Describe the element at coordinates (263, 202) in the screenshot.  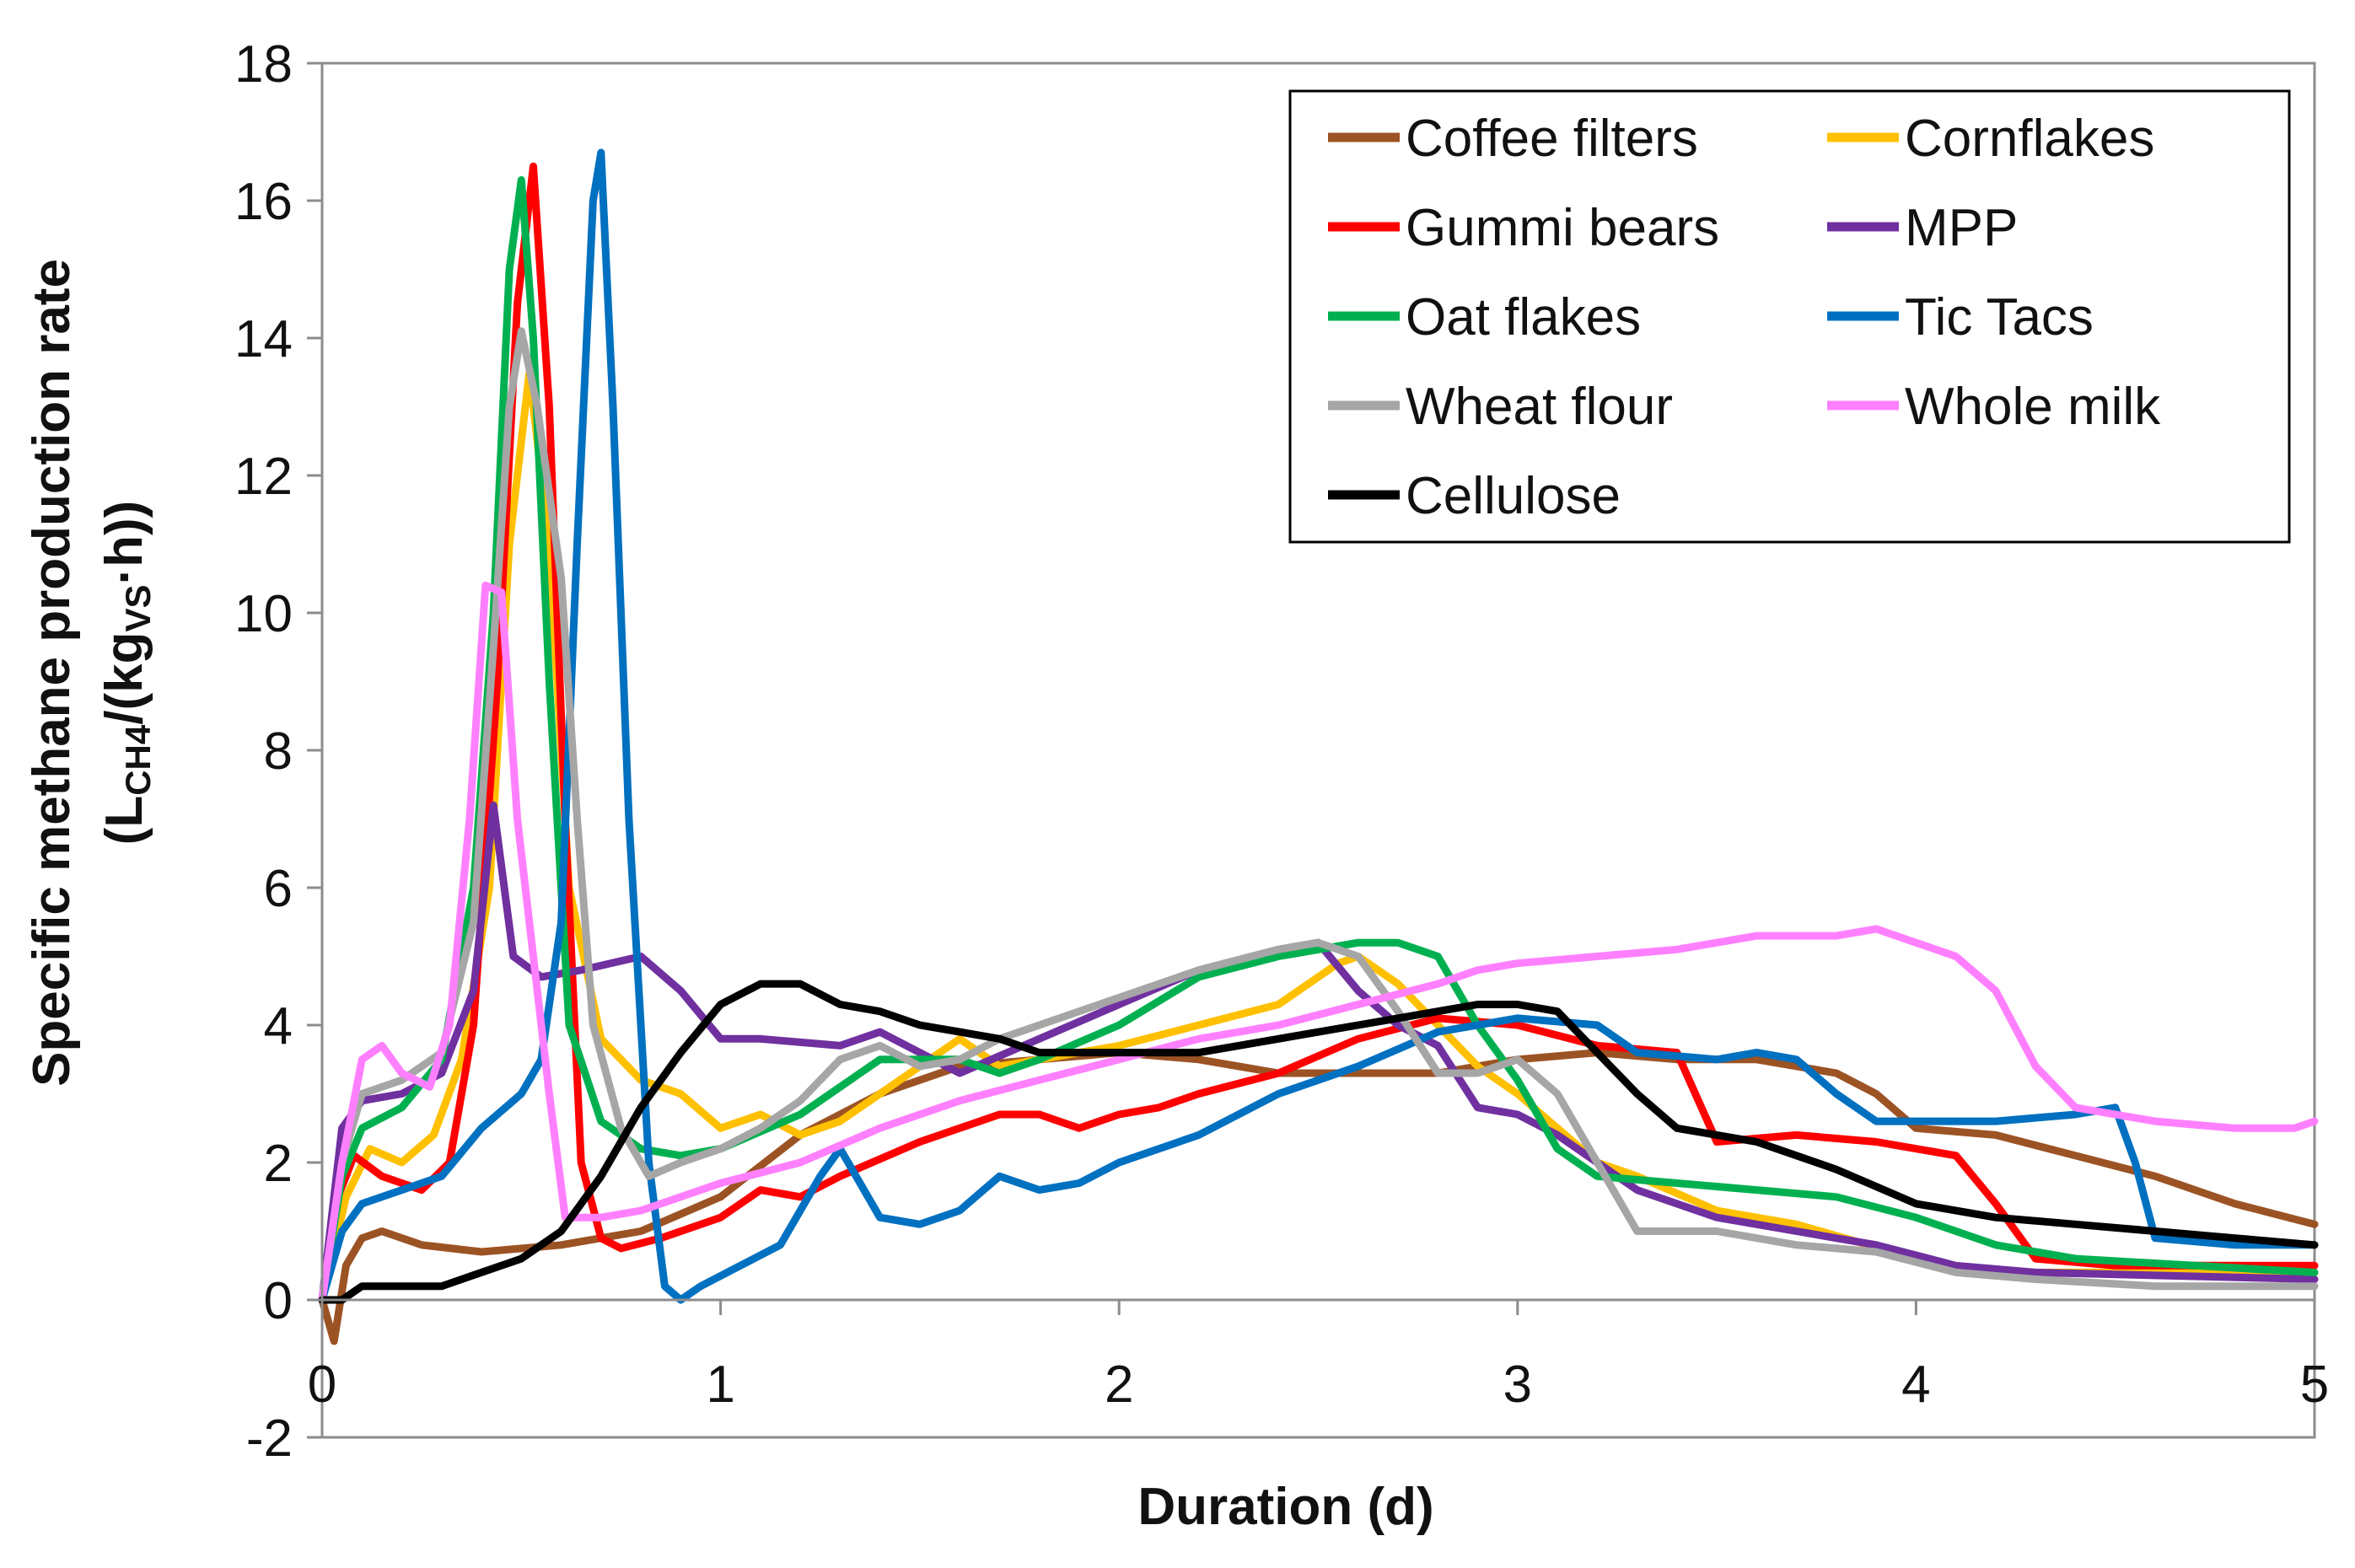
I see `y-tick-label: 16` at that location.